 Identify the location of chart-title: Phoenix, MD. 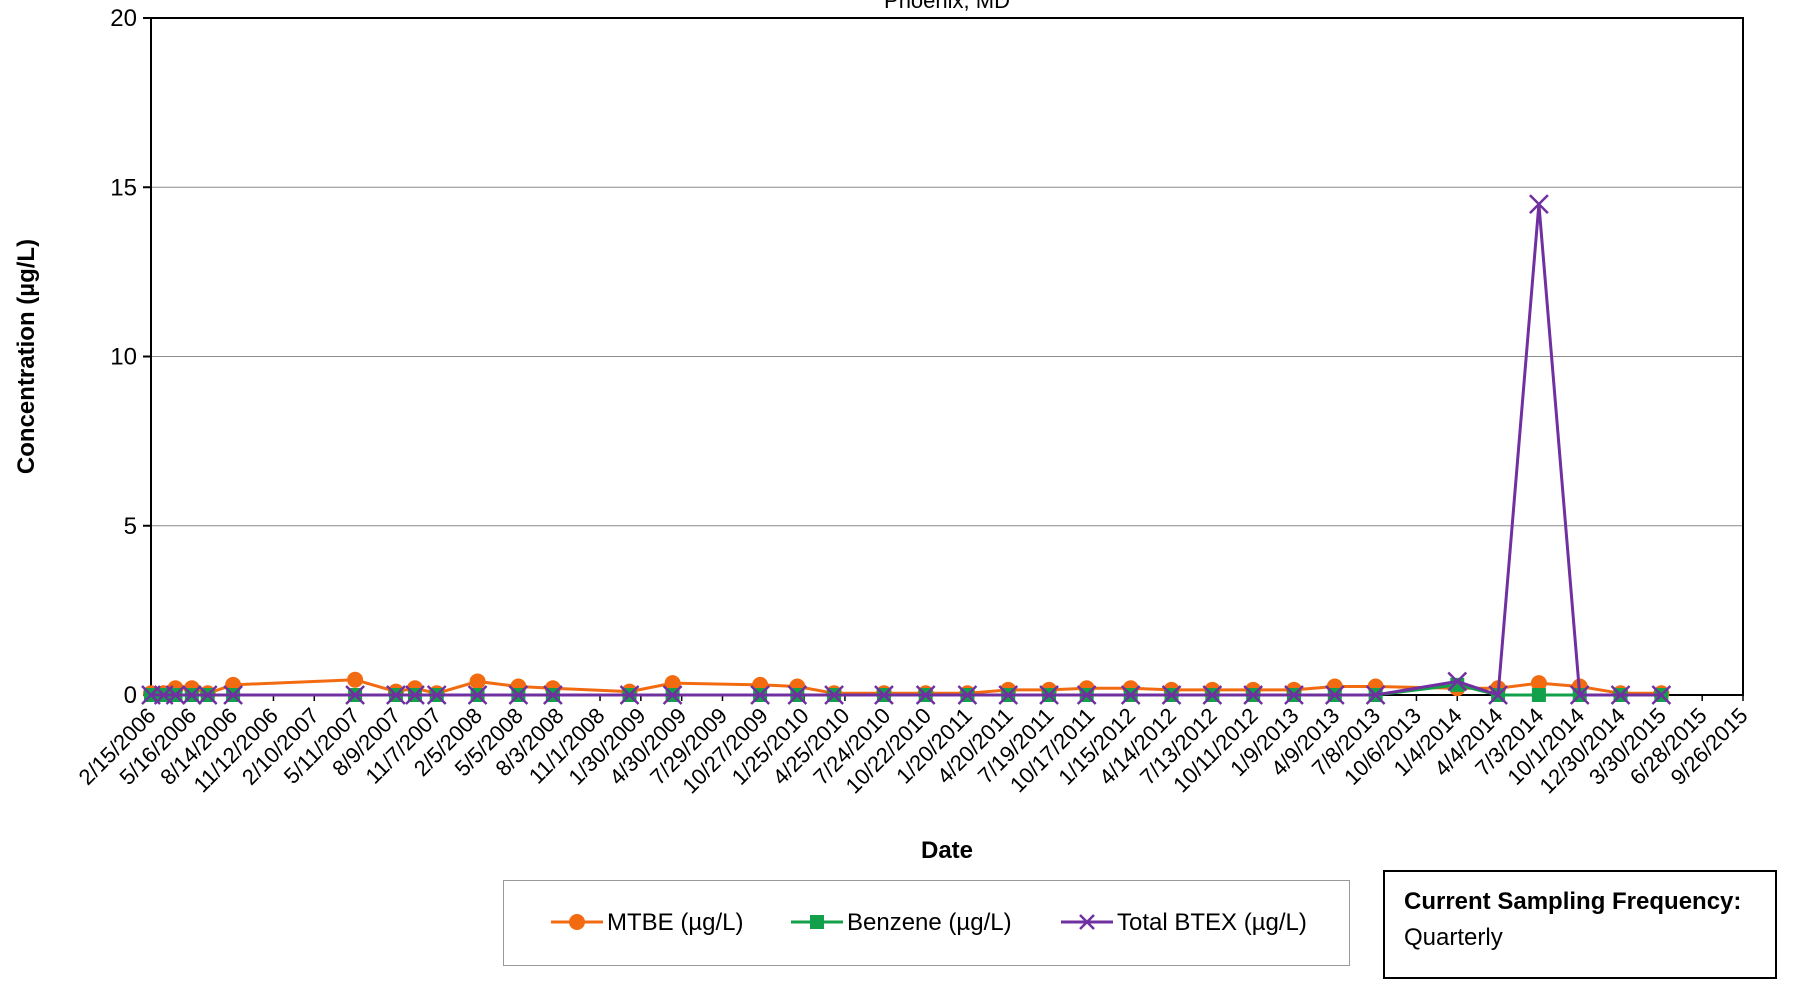
(947, 6).